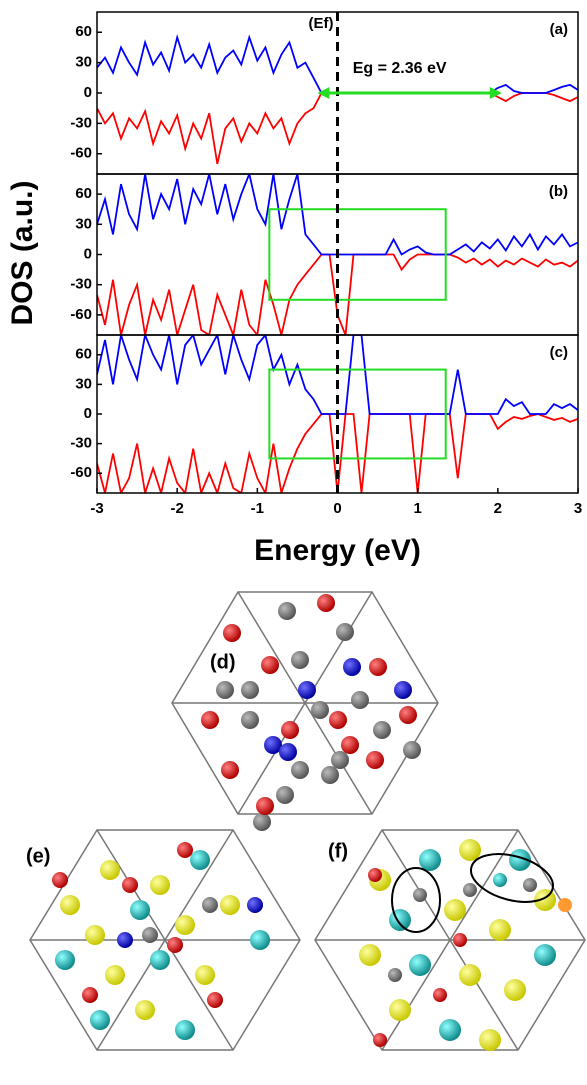 The image size is (587, 1085). I want to click on structure-f, so click(450, 940).